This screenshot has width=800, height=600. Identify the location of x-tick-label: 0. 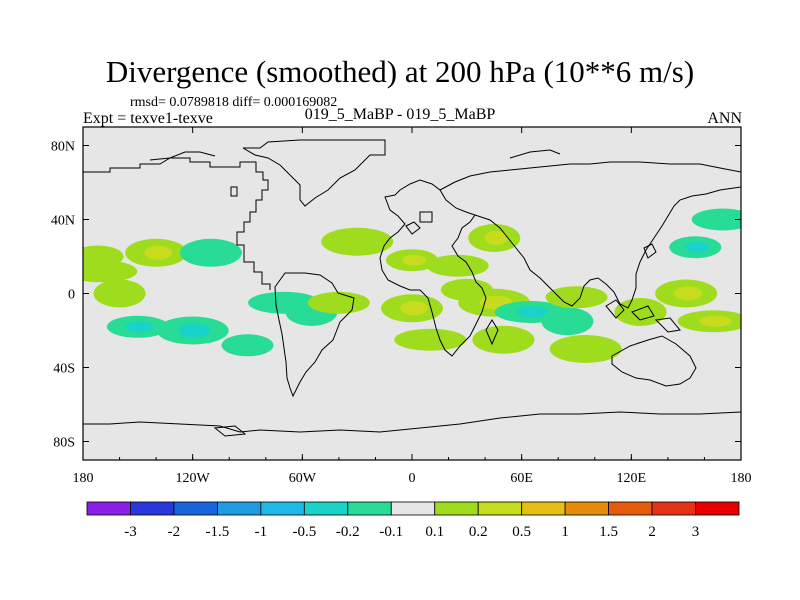
(412, 478).